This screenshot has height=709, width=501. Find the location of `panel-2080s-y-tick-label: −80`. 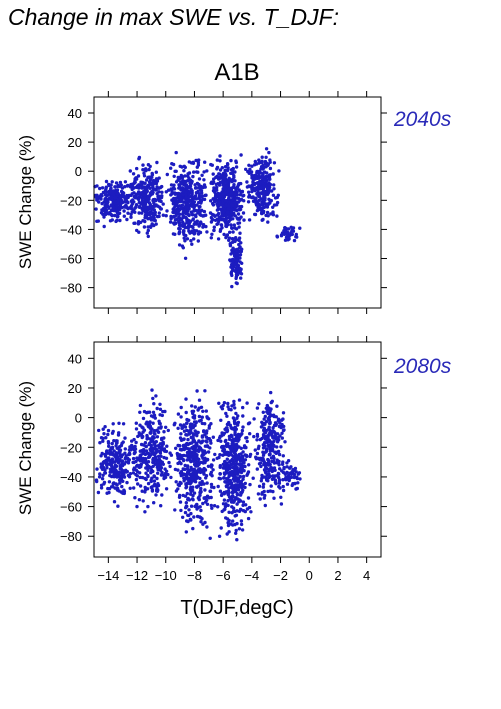

panel-2080s-y-tick-label: −80 is located at coordinates (71, 536).